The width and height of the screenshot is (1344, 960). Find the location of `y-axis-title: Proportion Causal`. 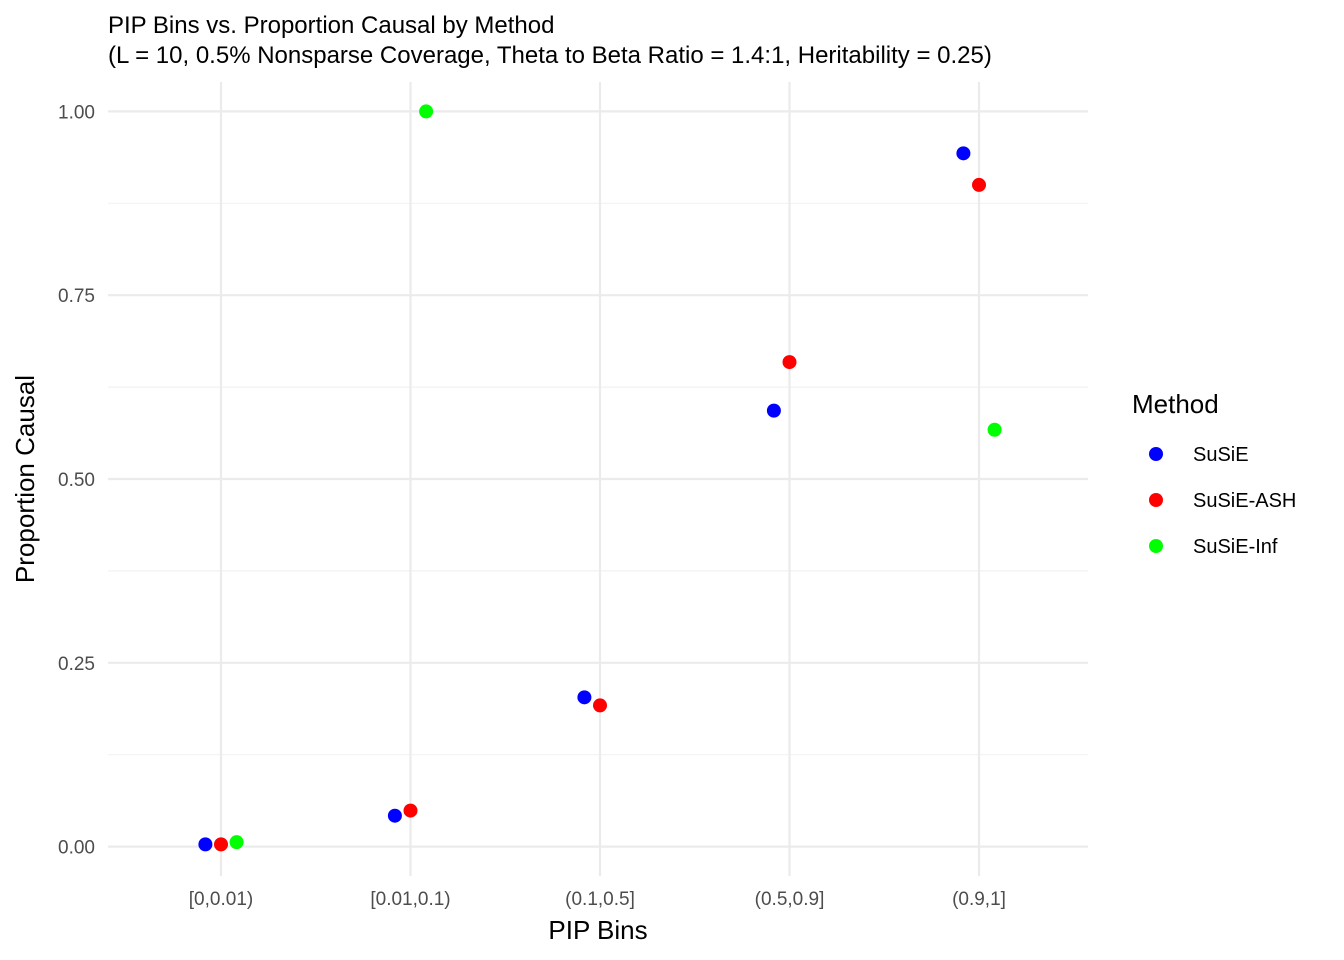

y-axis-title: Proportion Causal is located at coordinates (25, 479).